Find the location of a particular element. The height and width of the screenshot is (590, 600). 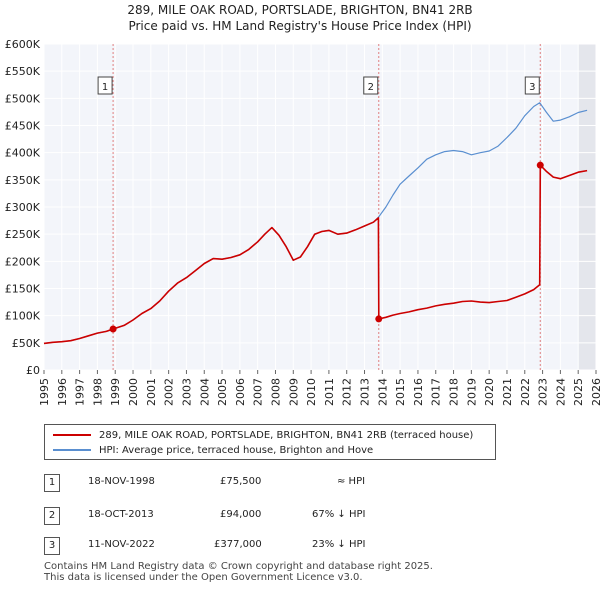

x-tick-label: 2011 is located at coordinates (329, 392).